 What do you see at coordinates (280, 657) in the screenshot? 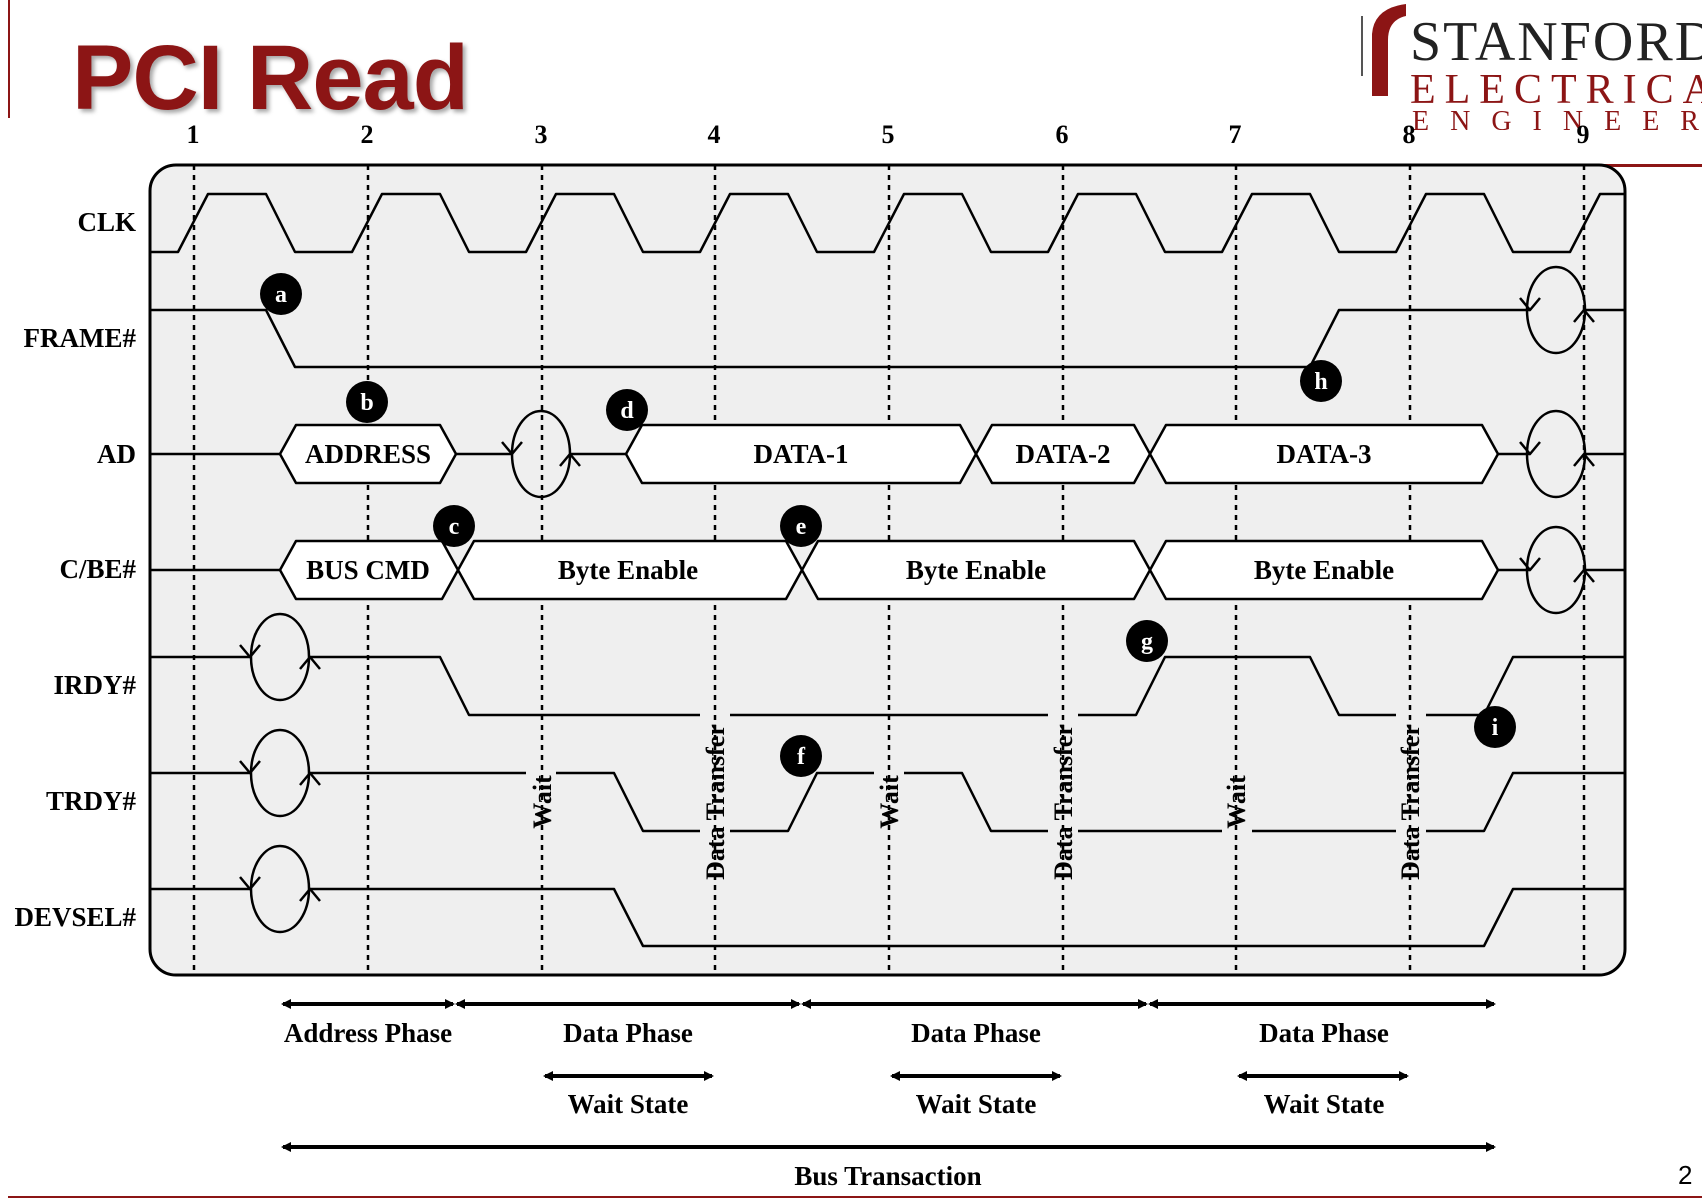
I see `irdy-turnaround-ticks` at bounding box center [280, 657].